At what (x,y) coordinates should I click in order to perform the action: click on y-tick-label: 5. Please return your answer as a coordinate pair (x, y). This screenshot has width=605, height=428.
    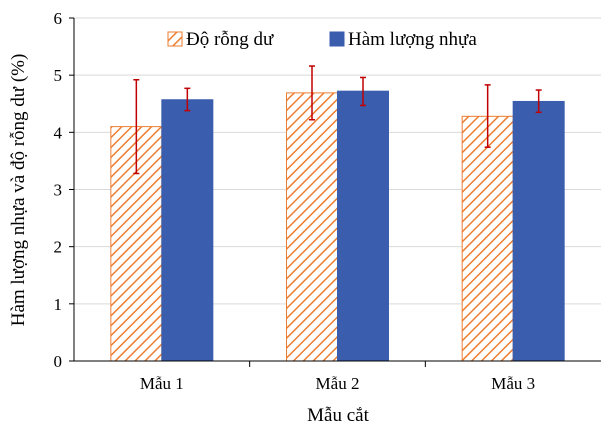
    Looking at the image, I should click on (58, 75).